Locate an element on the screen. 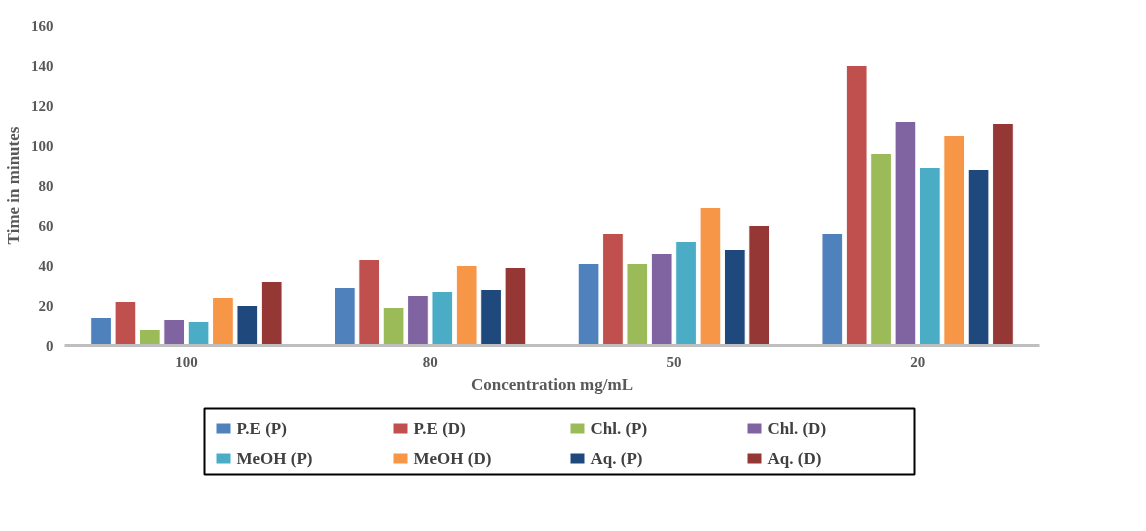 The width and height of the screenshot is (1146, 531). y-tick-label: 20 is located at coordinates (46, 305).